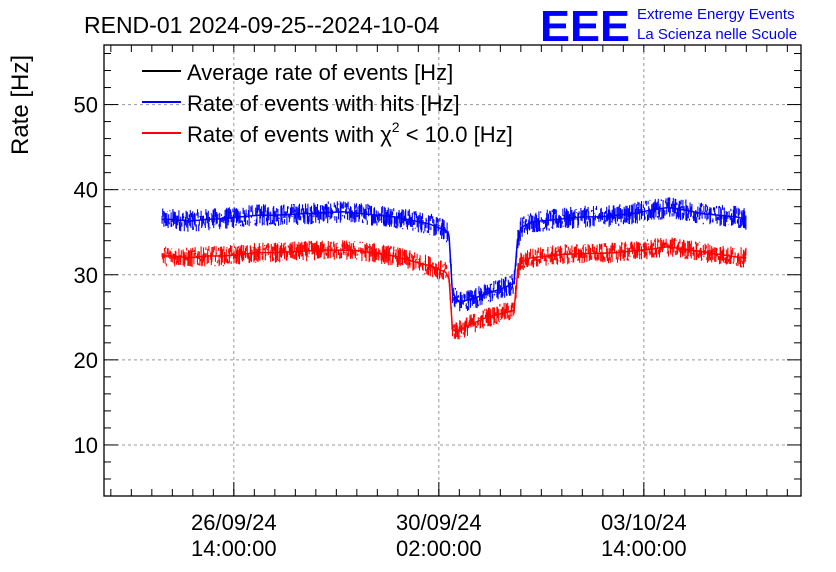 This screenshot has height=572, width=836. Describe the element at coordinates (454, 288) in the screenshot. I see `series-chi2-line` at that location.